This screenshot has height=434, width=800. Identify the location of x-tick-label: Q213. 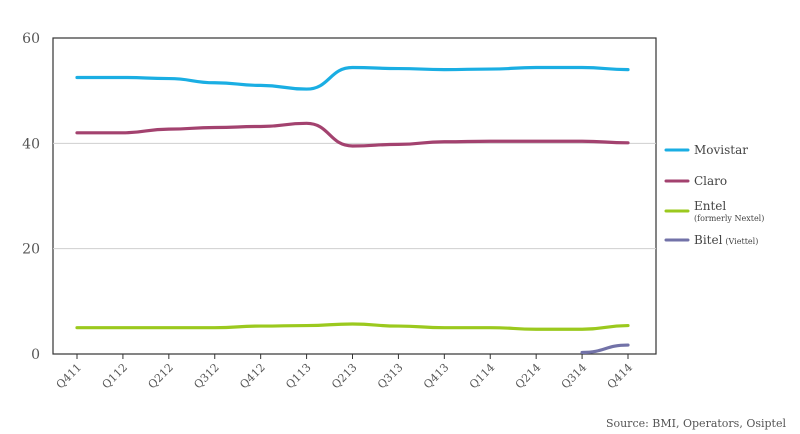
(344, 376).